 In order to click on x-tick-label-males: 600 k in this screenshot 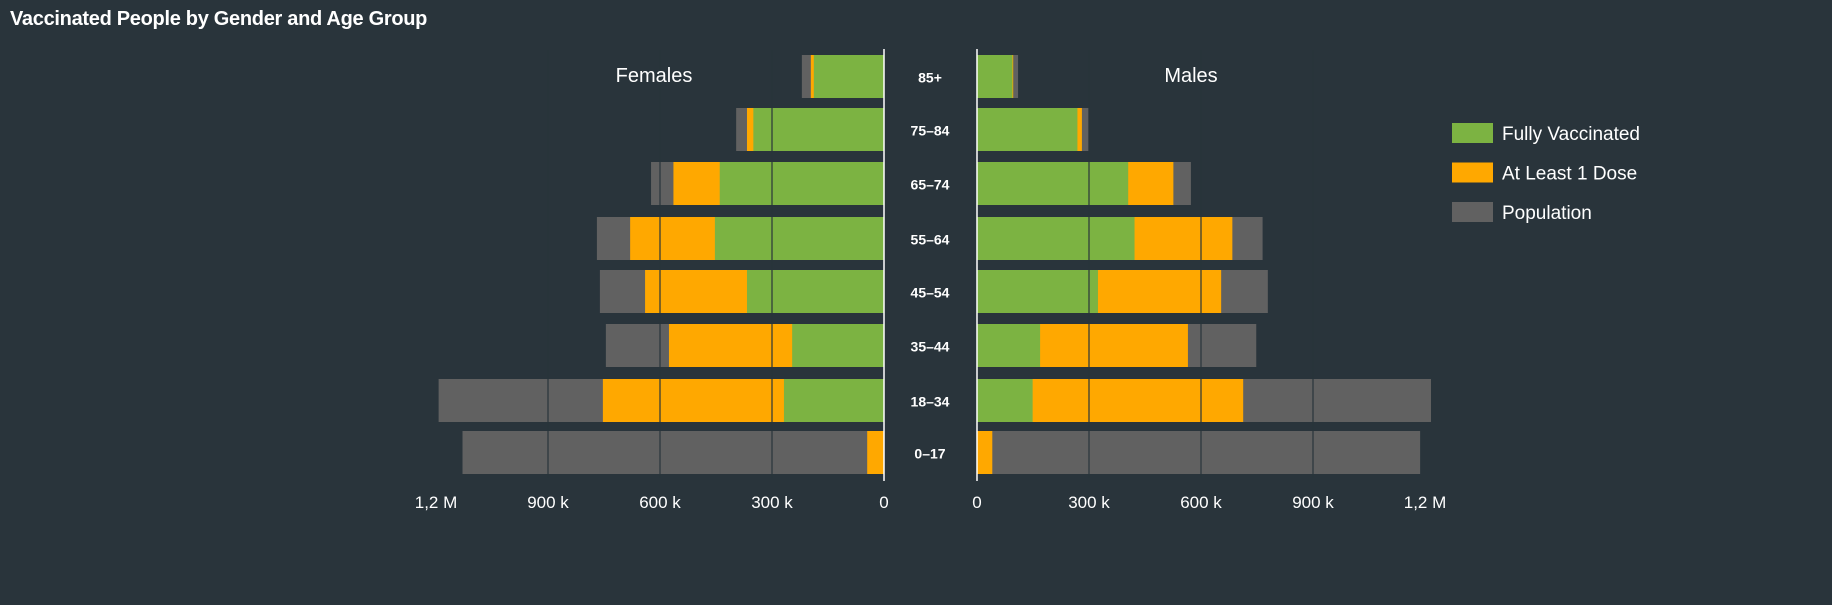, I will do `click(1201, 502)`.